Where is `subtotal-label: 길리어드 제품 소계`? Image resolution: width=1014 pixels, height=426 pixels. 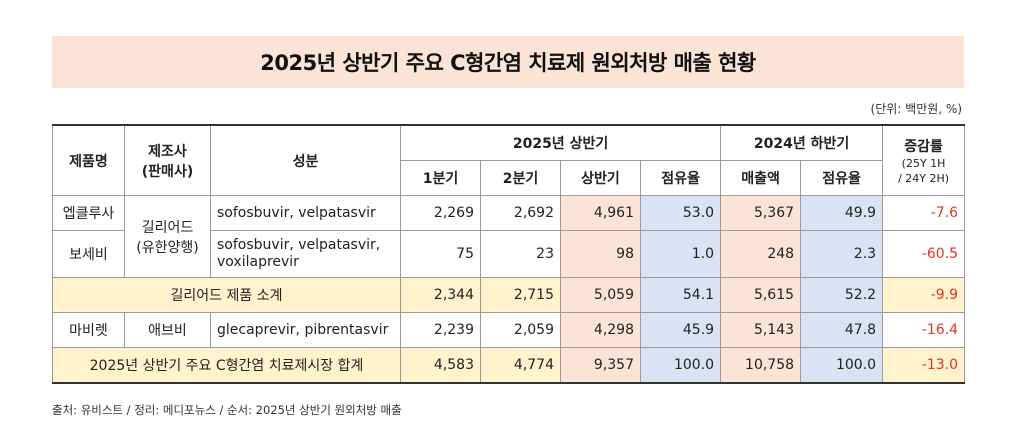 subtotal-label: 길리어드 제품 소계 is located at coordinates (226, 295).